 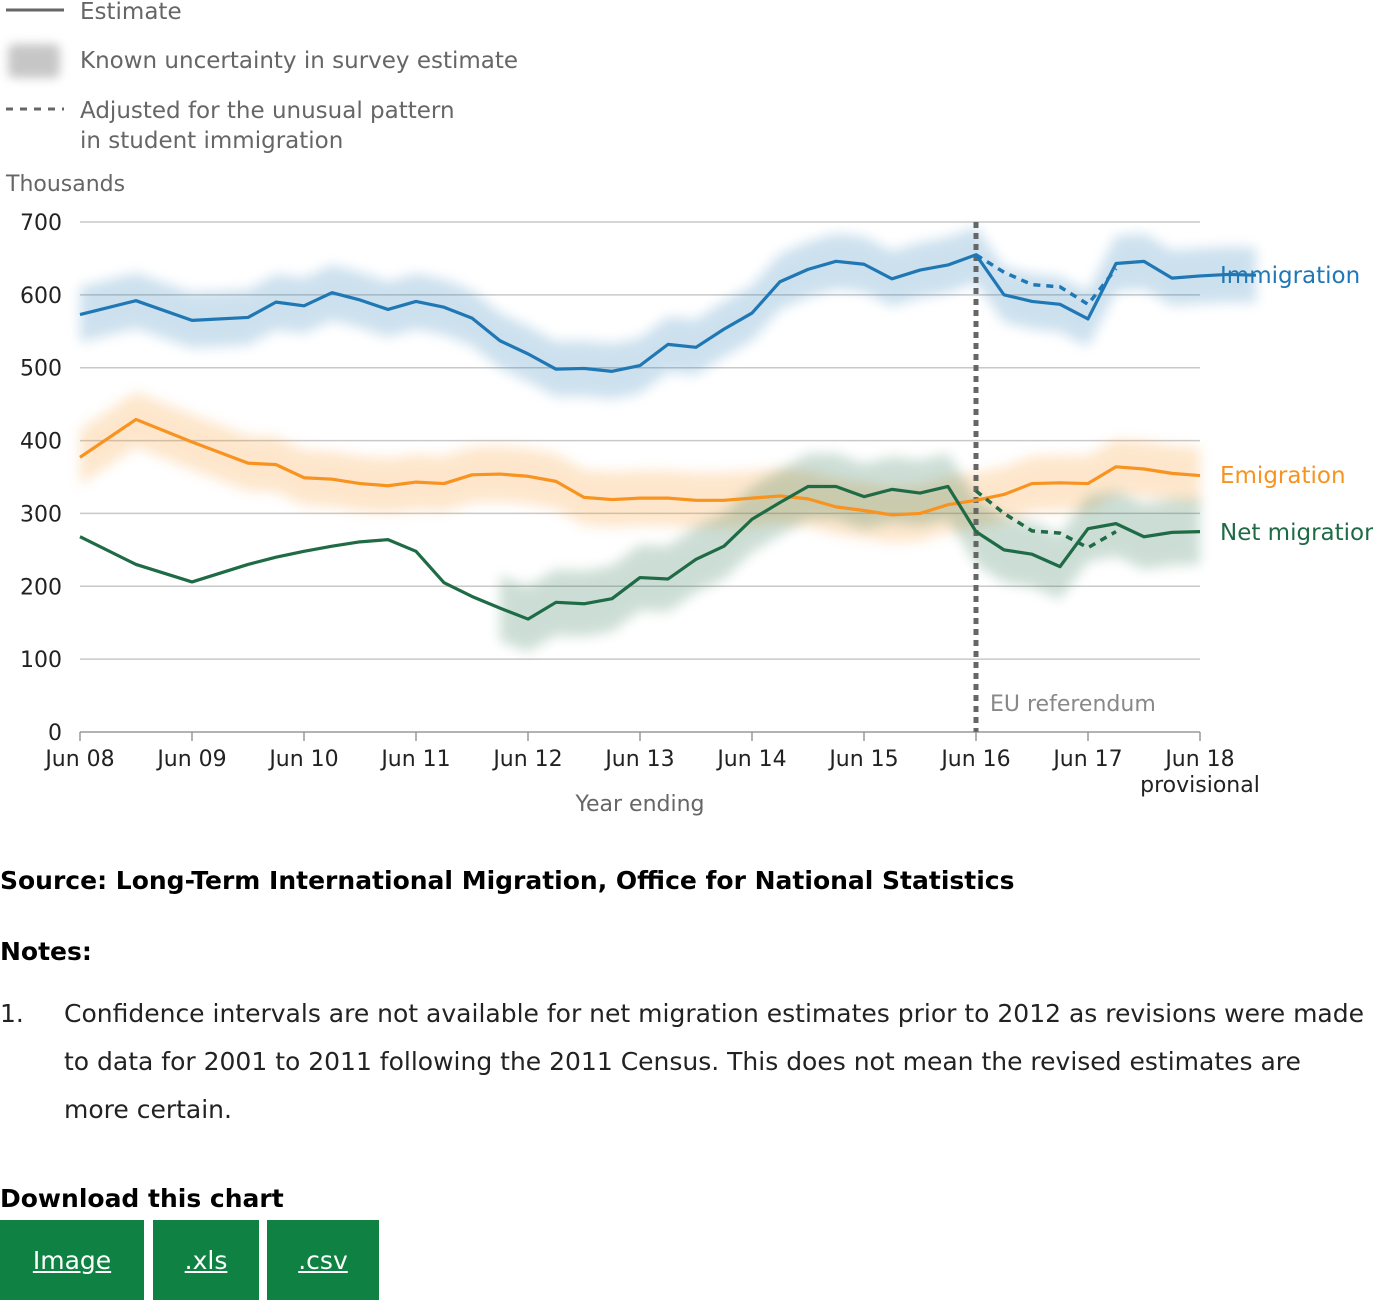 I want to click on referendum-marker: EU referendum, so click(x=1064, y=477).